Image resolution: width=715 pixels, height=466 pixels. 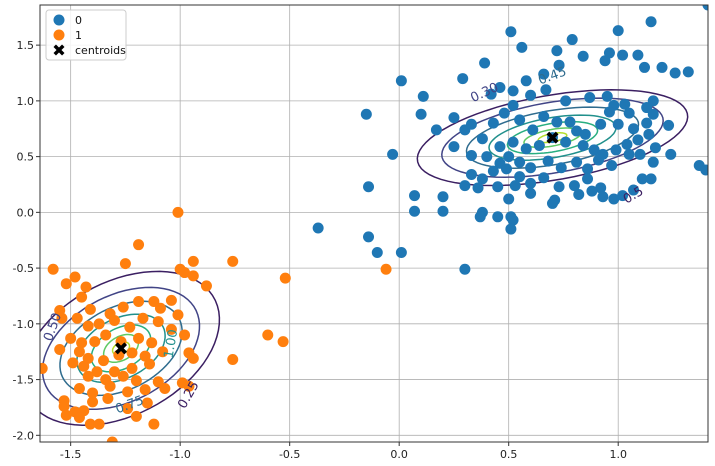 I want to click on legend-box, so click(x=86, y=35).